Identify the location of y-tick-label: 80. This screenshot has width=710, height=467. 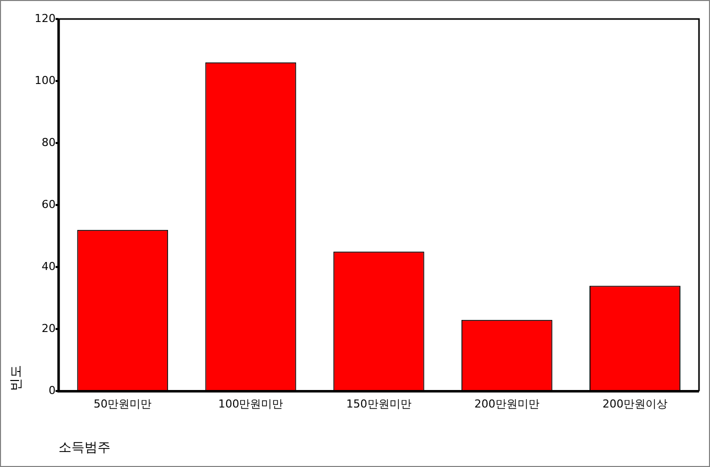
(49, 142).